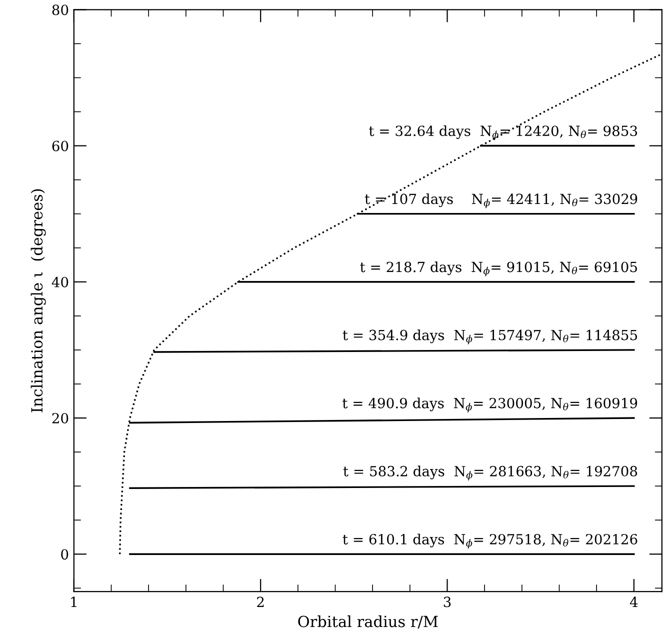  I want to click on x-tick-label: 1, so click(73, 601).